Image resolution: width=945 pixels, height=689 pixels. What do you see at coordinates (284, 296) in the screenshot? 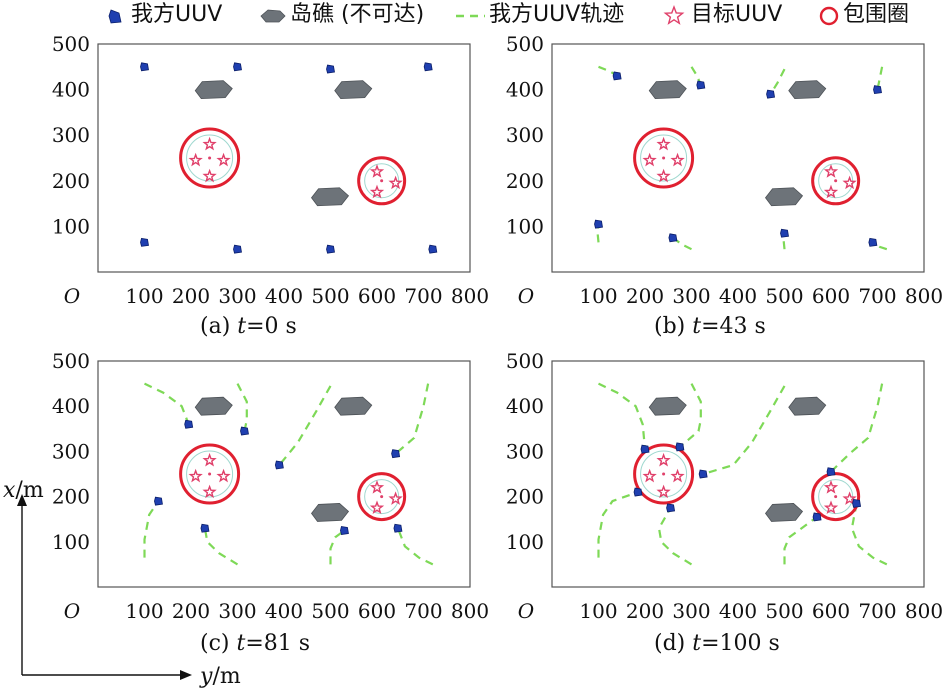
I see `y-tick-label: 400` at bounding box center [284, 296].